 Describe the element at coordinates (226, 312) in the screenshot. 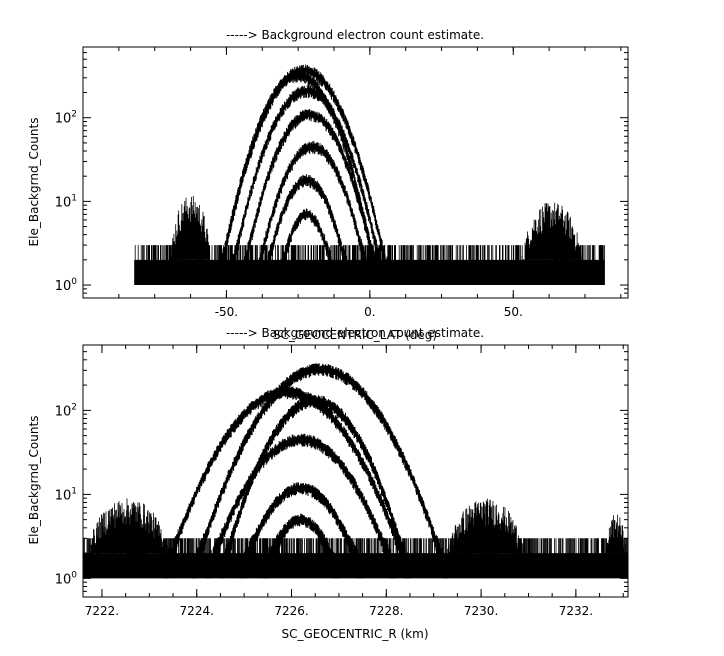

I see `x-tick-label: -50.` at that location.